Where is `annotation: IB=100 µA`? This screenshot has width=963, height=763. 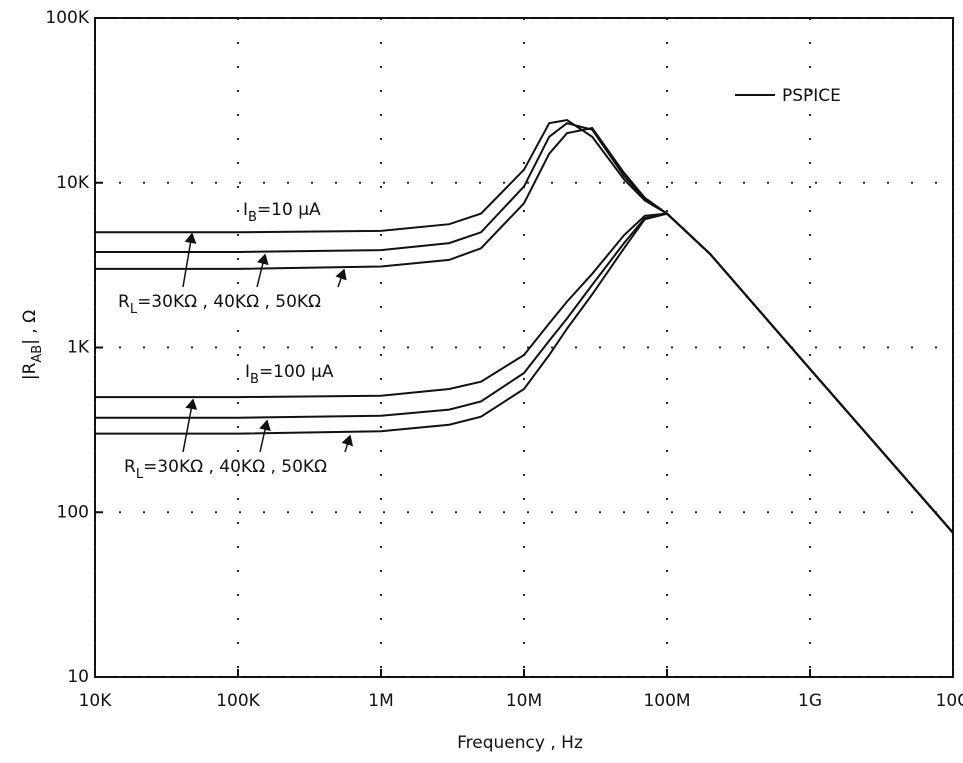 annotation: IB=100 µA is located at coordinates (289, 374).